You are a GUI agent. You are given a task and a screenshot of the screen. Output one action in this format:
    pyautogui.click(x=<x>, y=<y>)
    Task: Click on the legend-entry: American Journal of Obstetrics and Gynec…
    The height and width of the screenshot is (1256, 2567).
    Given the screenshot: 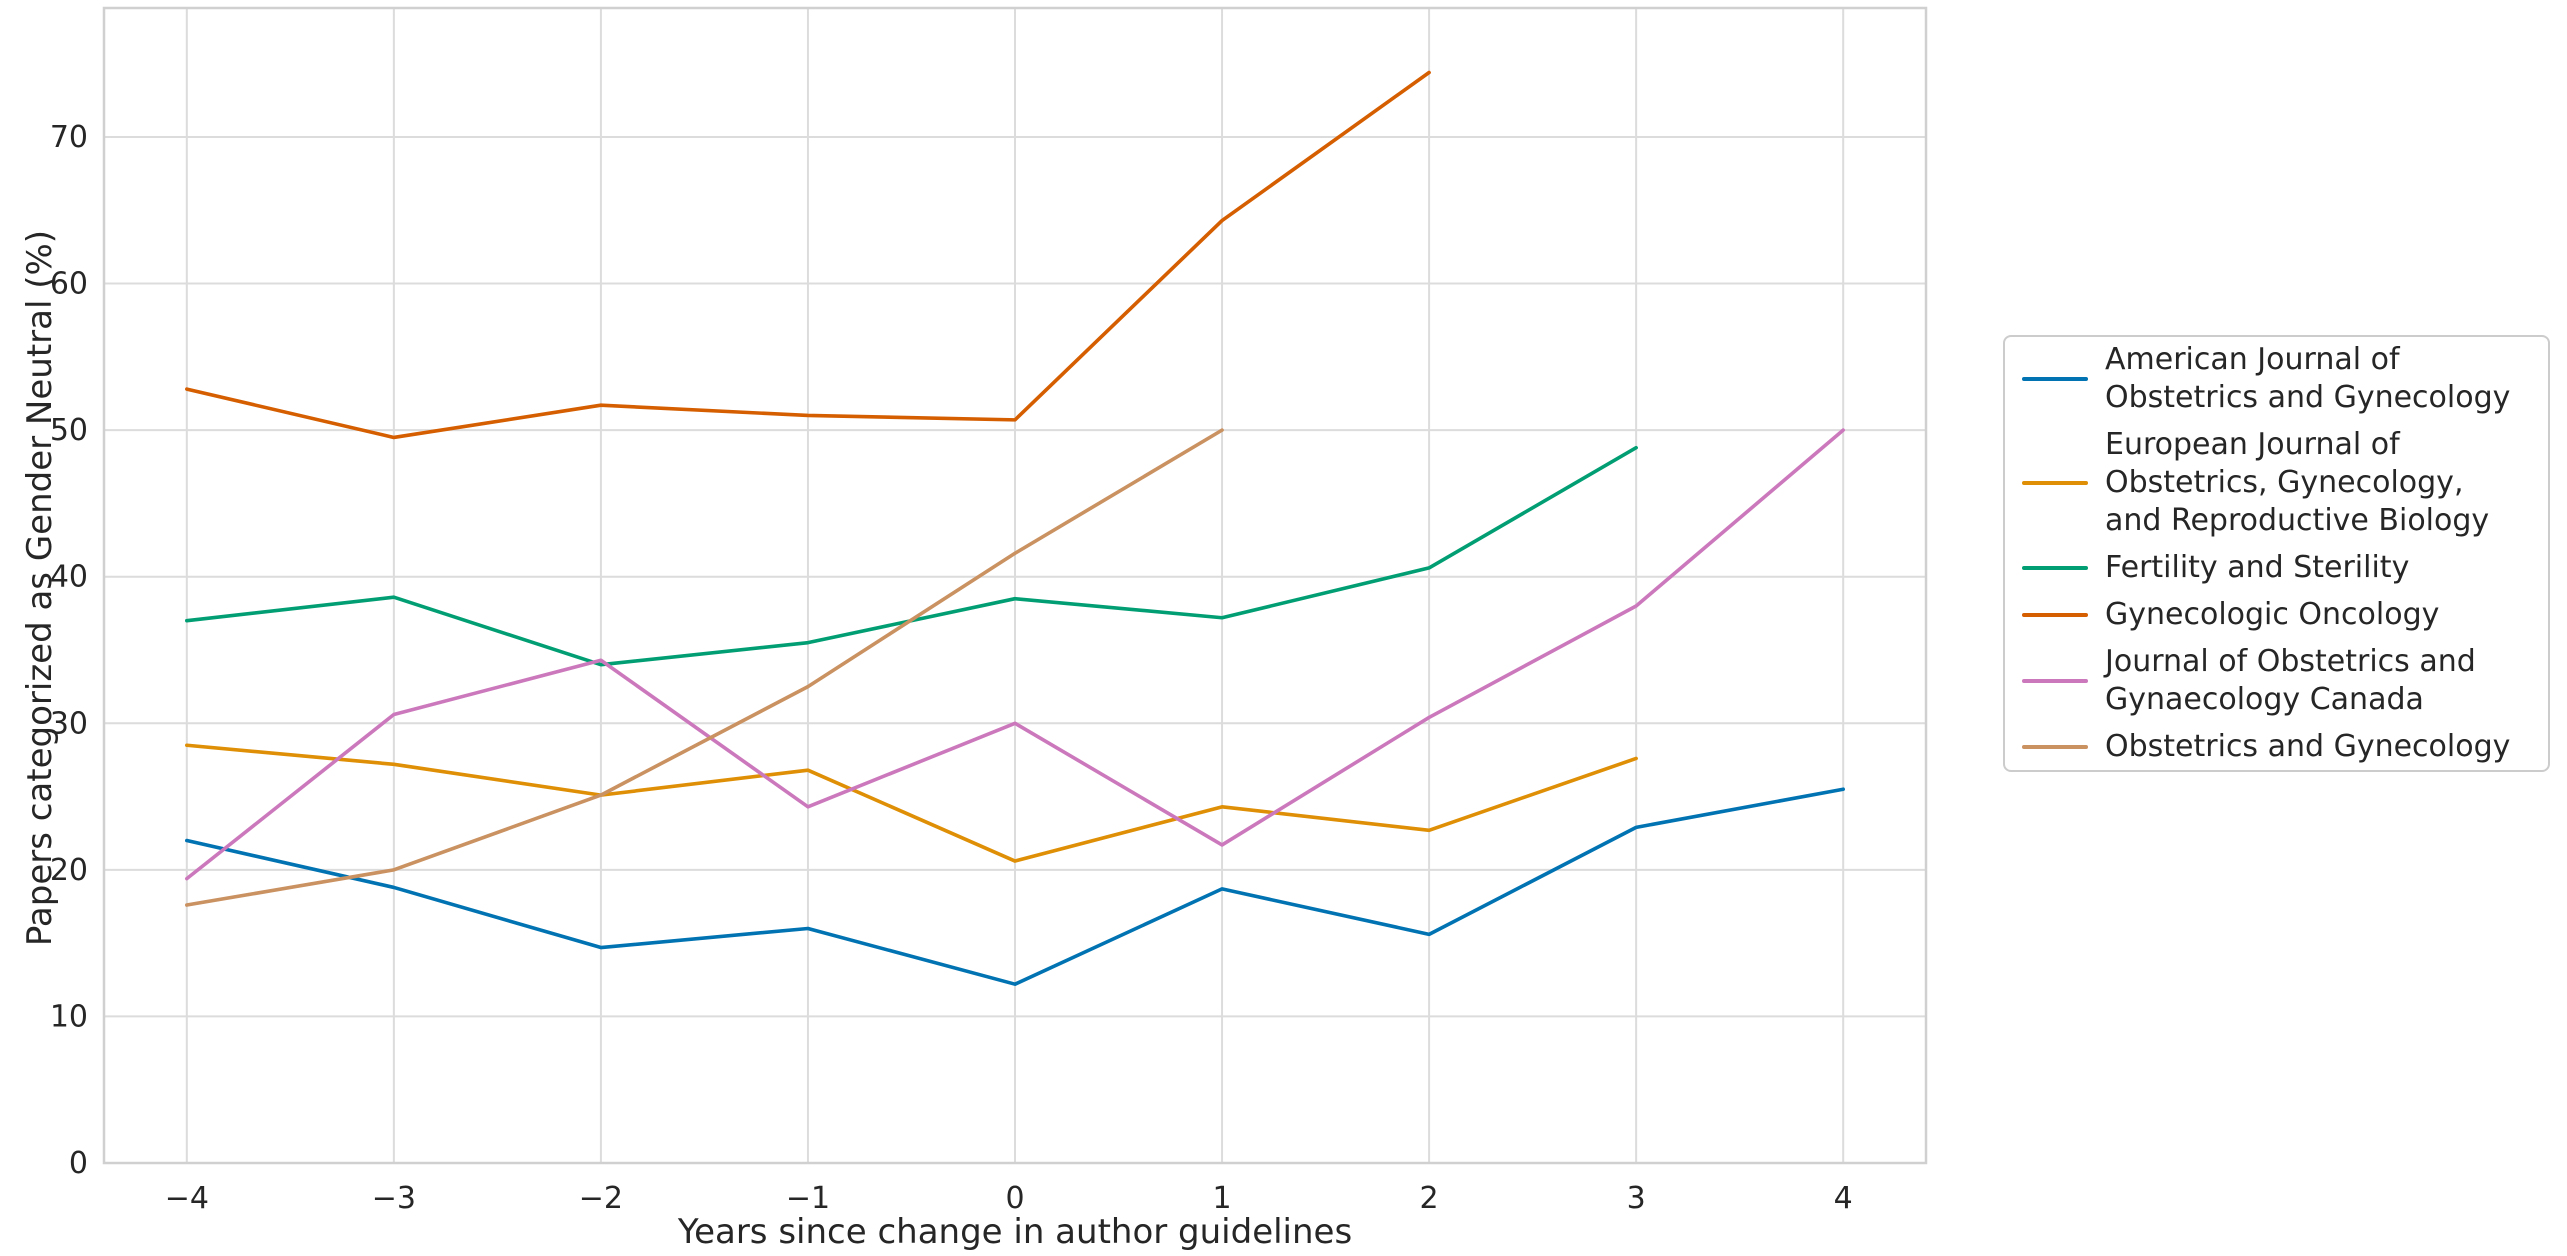 What is the action you would take?
    pyautogui.click(x=2280, y=379)
    